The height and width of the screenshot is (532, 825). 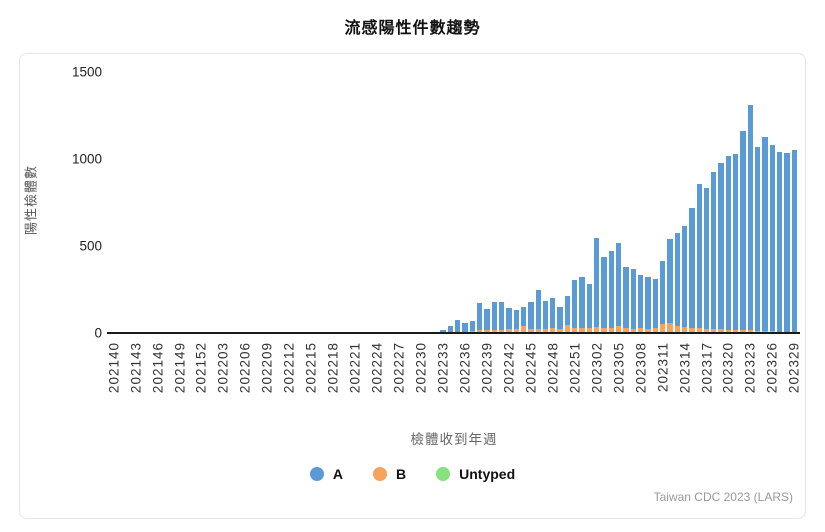 What do you see at coordinates (311, 368) in the screenshot?
I see `x-tick-label: 202215` at bounding box center [311, 368].